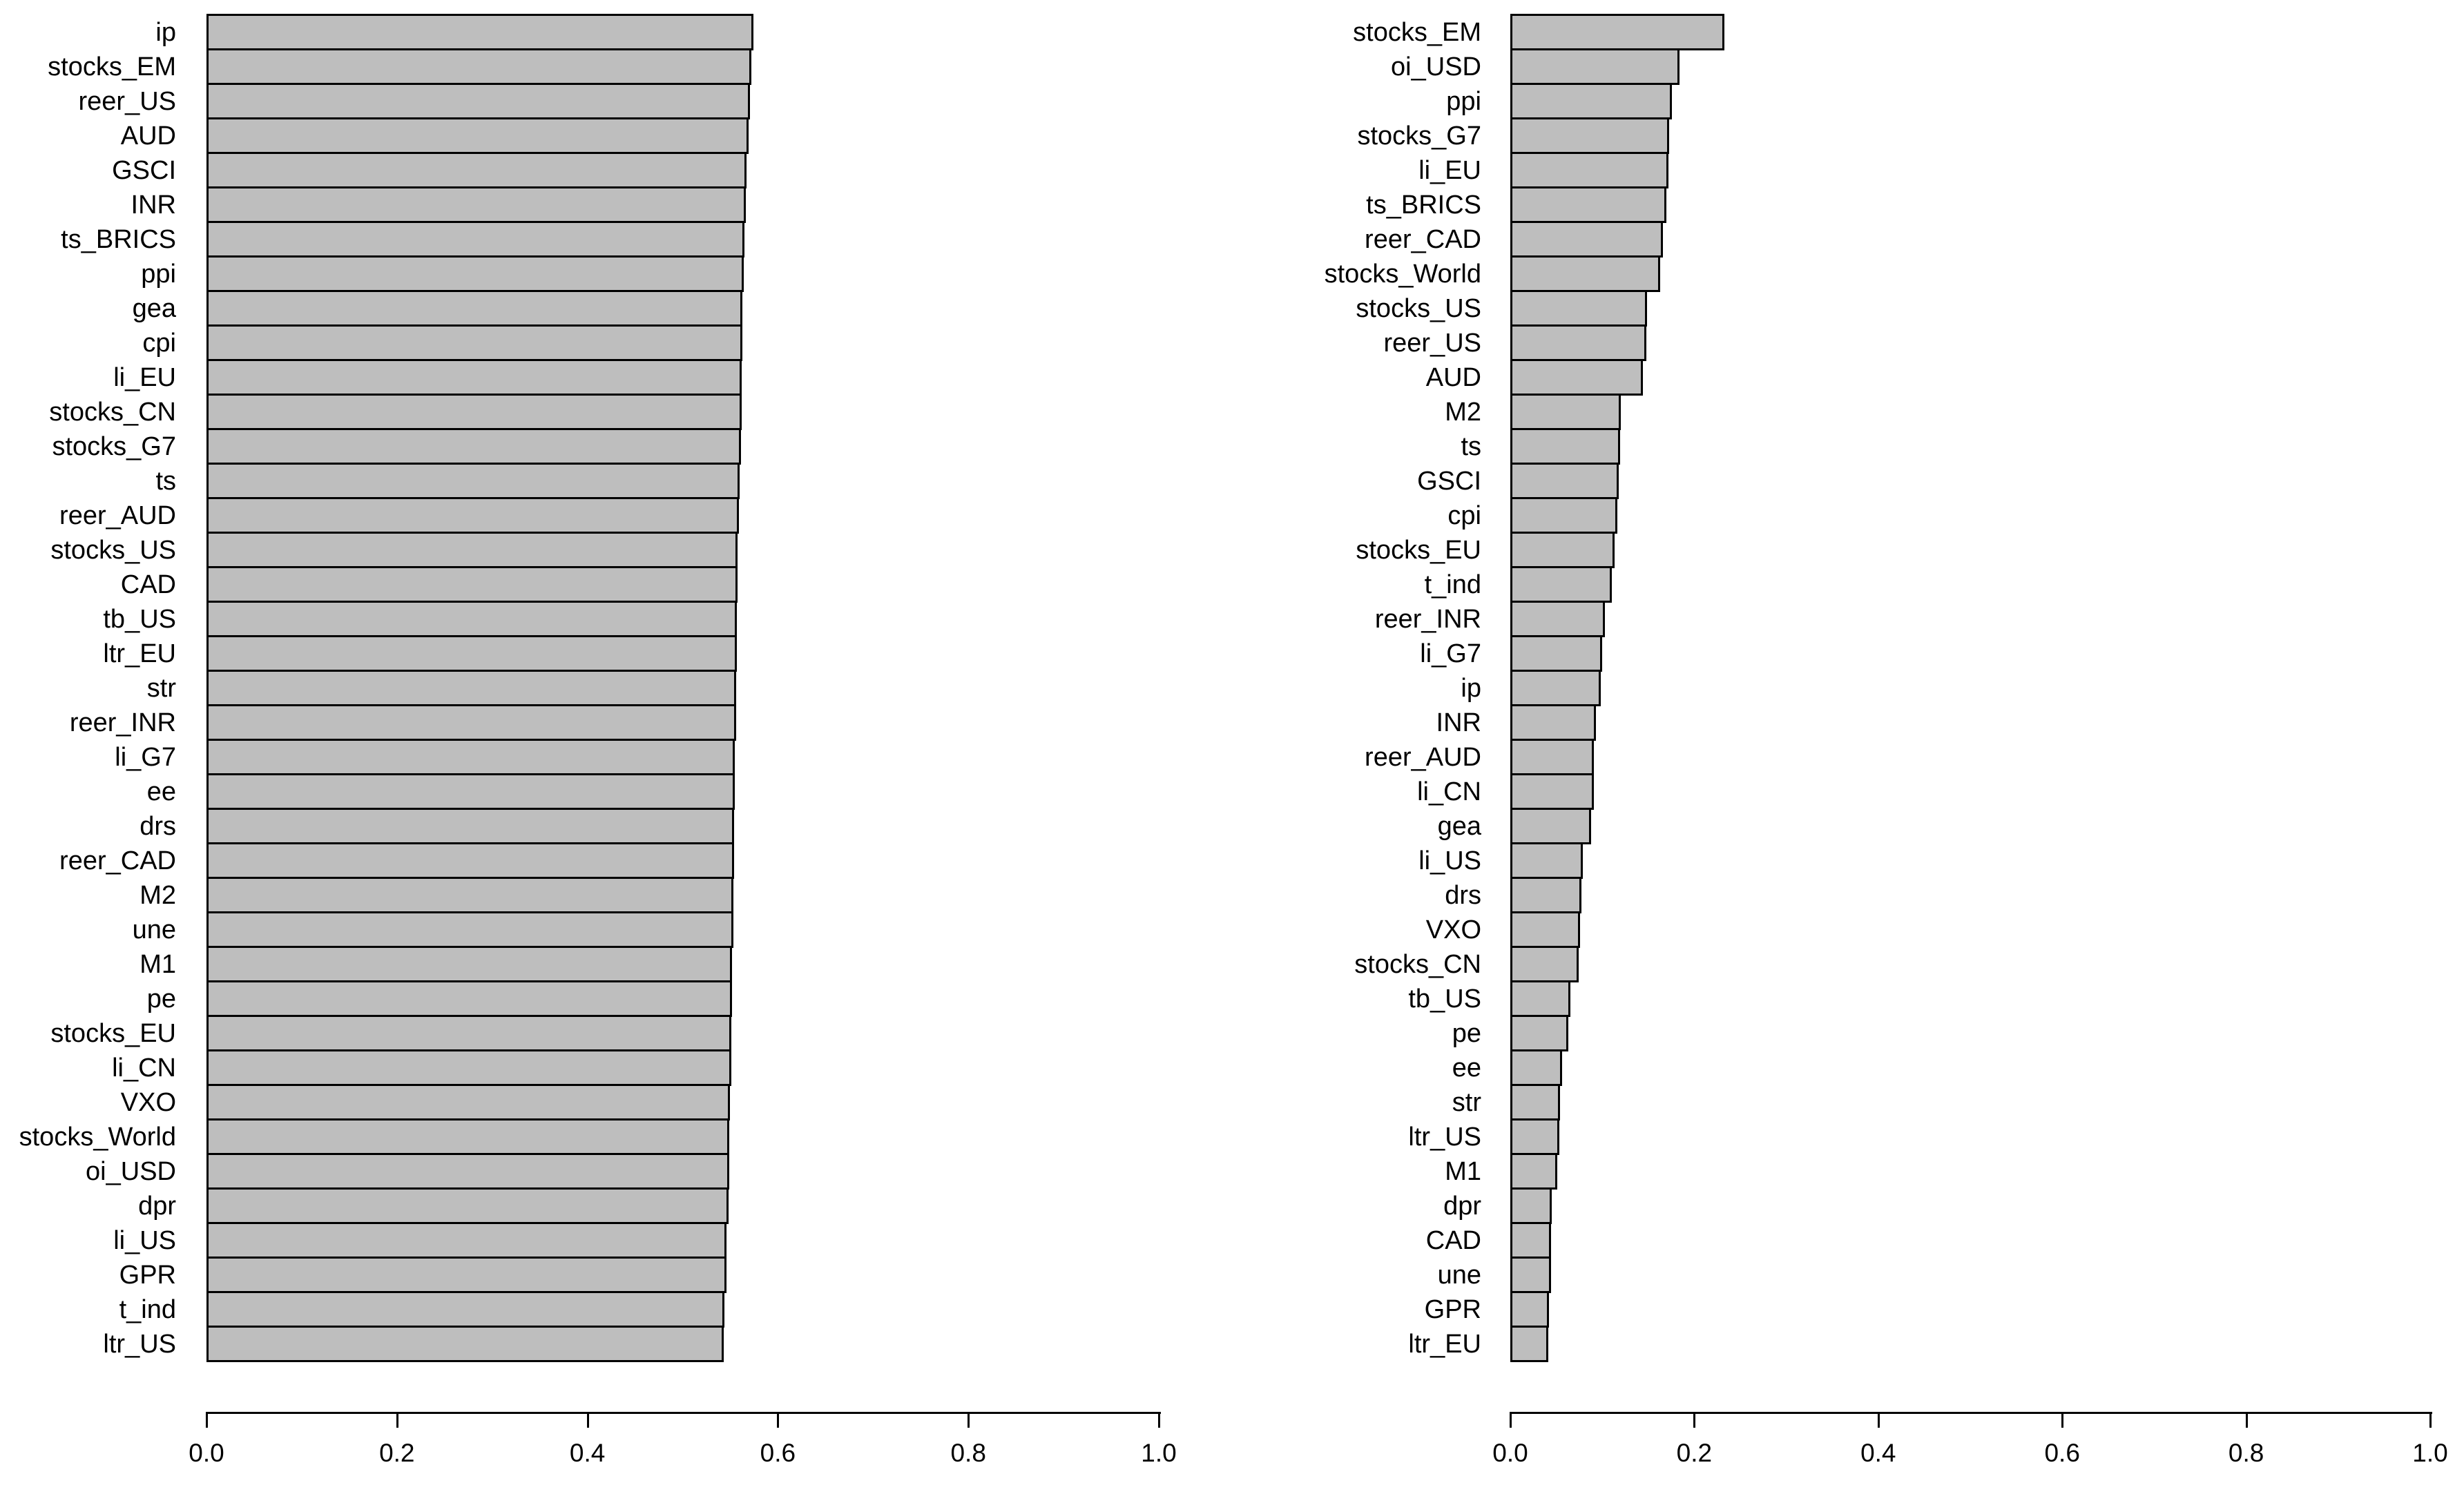 The height and width of the screenshot is (1494, 2464). Describe the element at coordinates (683, 1413) in the screenshot. I see `x-axis` at that location.